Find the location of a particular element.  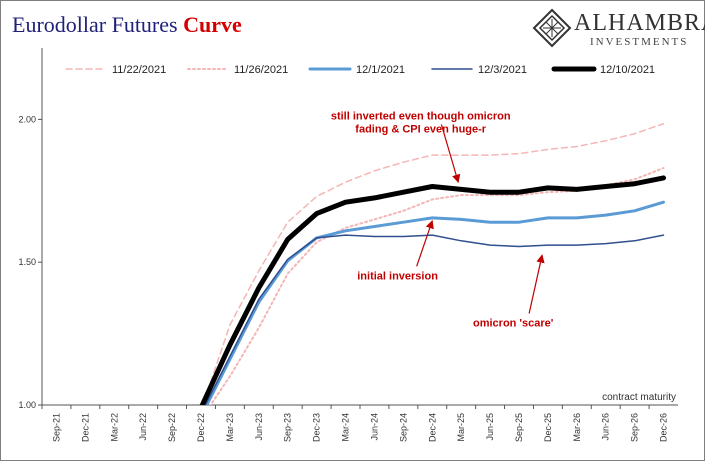

x-tick-label: Sep-26 is located at coordinates (635, 427).